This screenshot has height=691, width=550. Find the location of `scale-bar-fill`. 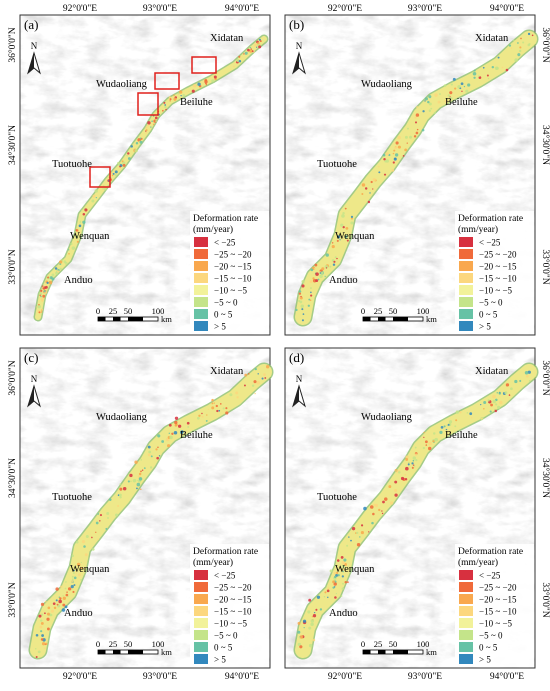

scale-bar-fill is located at coordinates (400, 652).